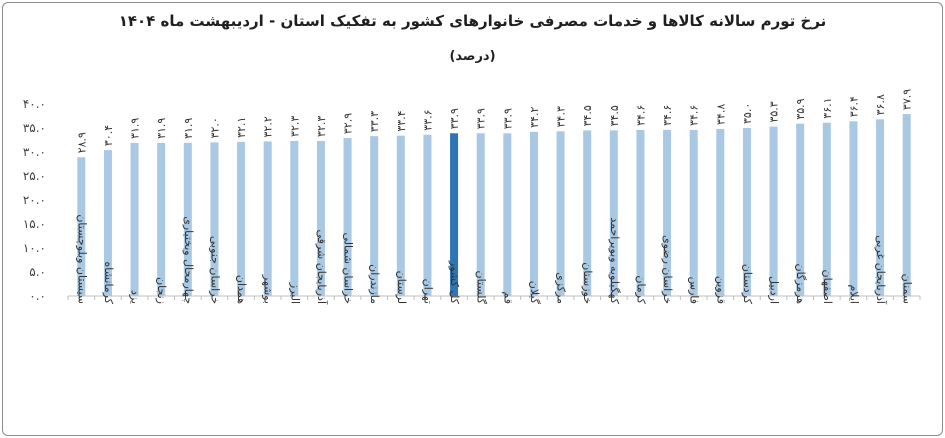 The height and width of the screenshot is (438, 945). Describe the element at coordinates (561, 288) in the screenshot. I see `category-label: مرکزی` at that location.